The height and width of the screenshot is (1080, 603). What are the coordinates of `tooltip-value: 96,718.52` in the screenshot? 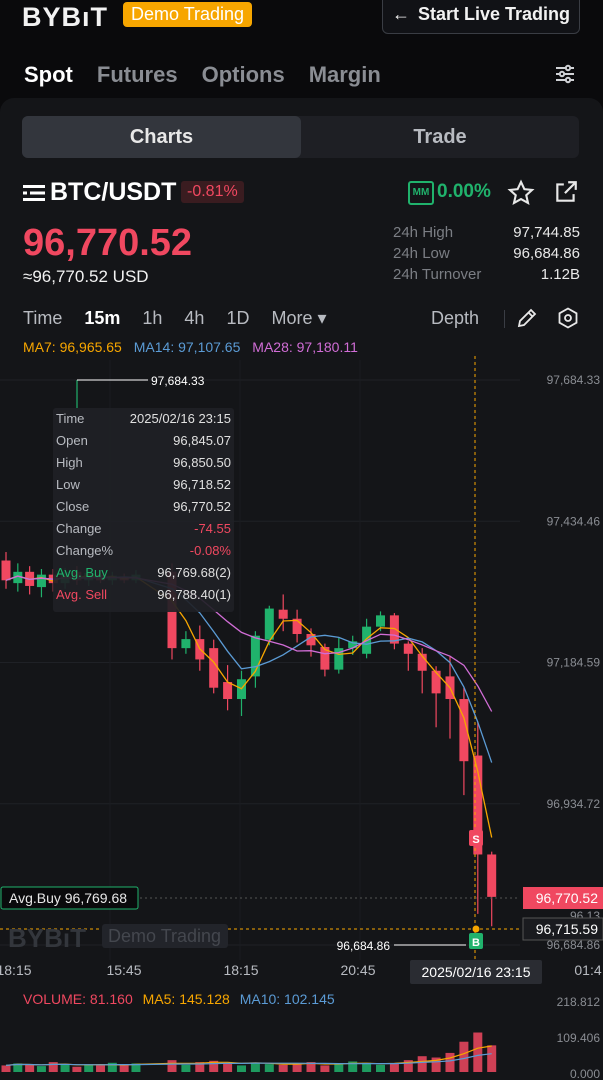 It's located at (202, 484).